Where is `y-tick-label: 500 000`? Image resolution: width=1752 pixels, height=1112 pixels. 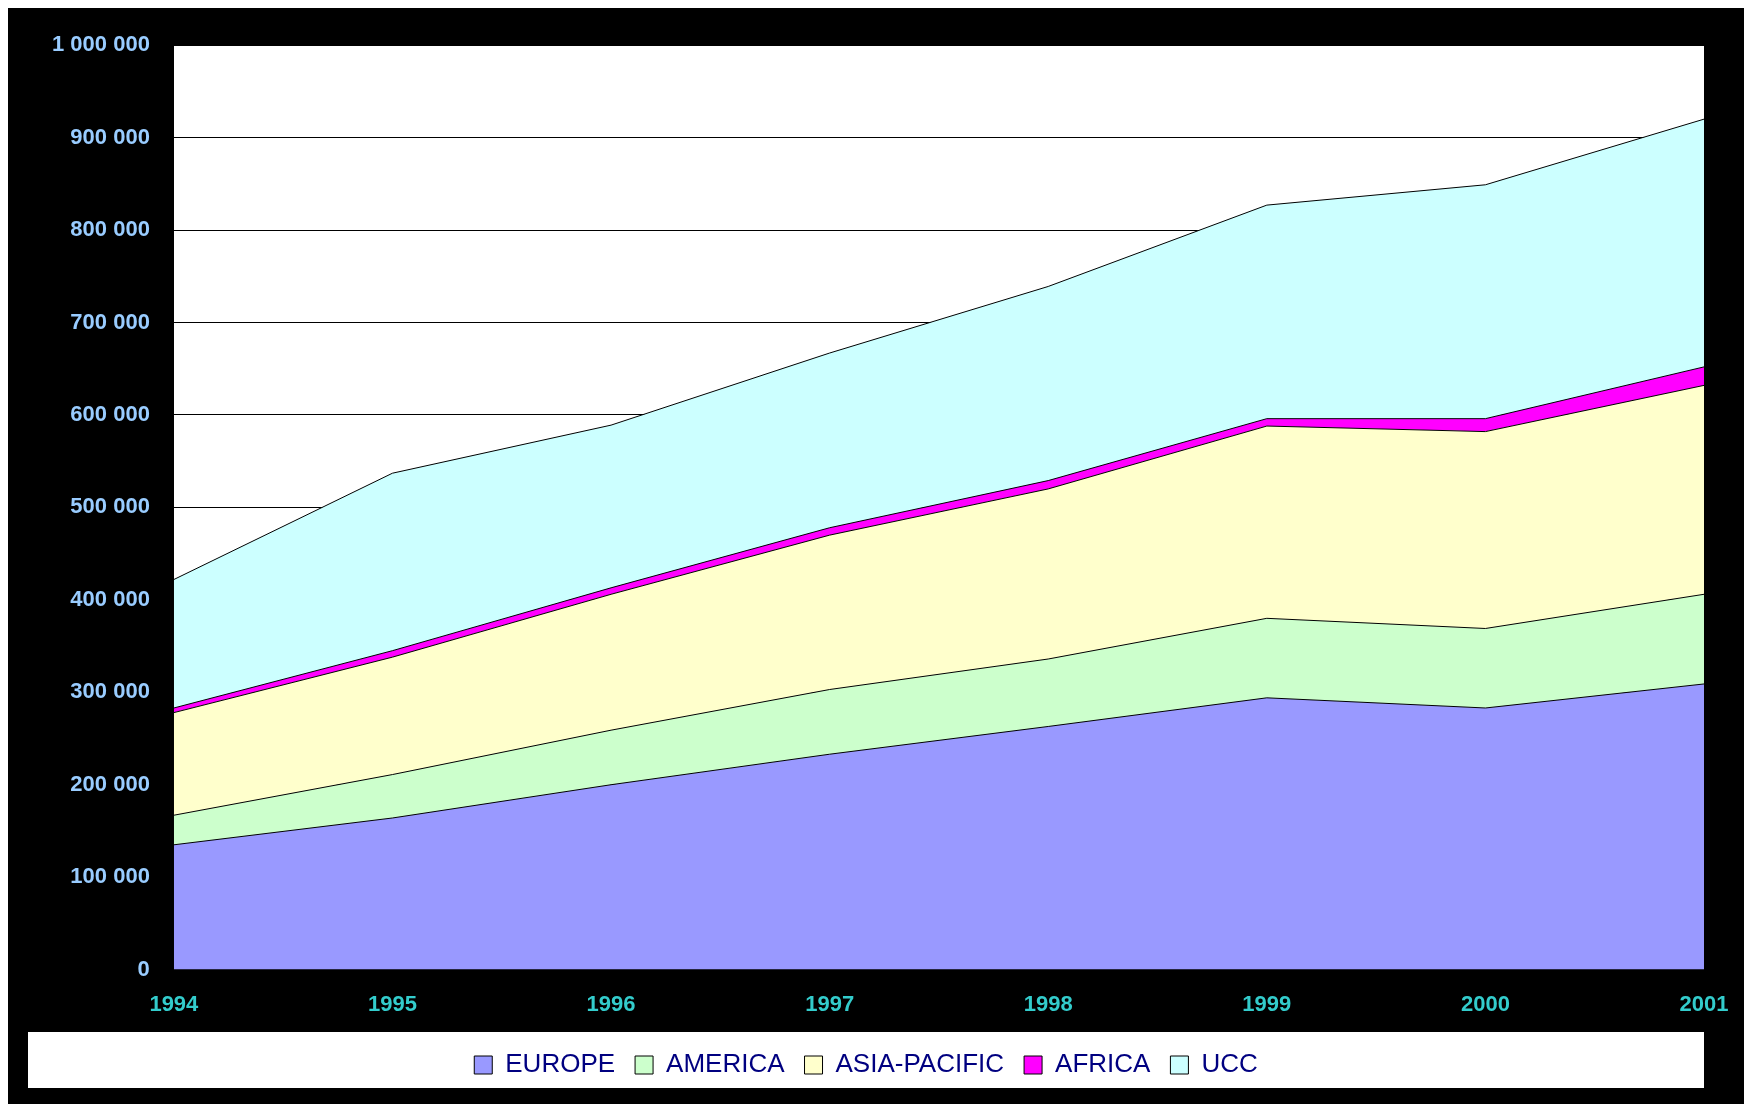 y-tick-label: 500 000 is located at coordinates (110, 506).